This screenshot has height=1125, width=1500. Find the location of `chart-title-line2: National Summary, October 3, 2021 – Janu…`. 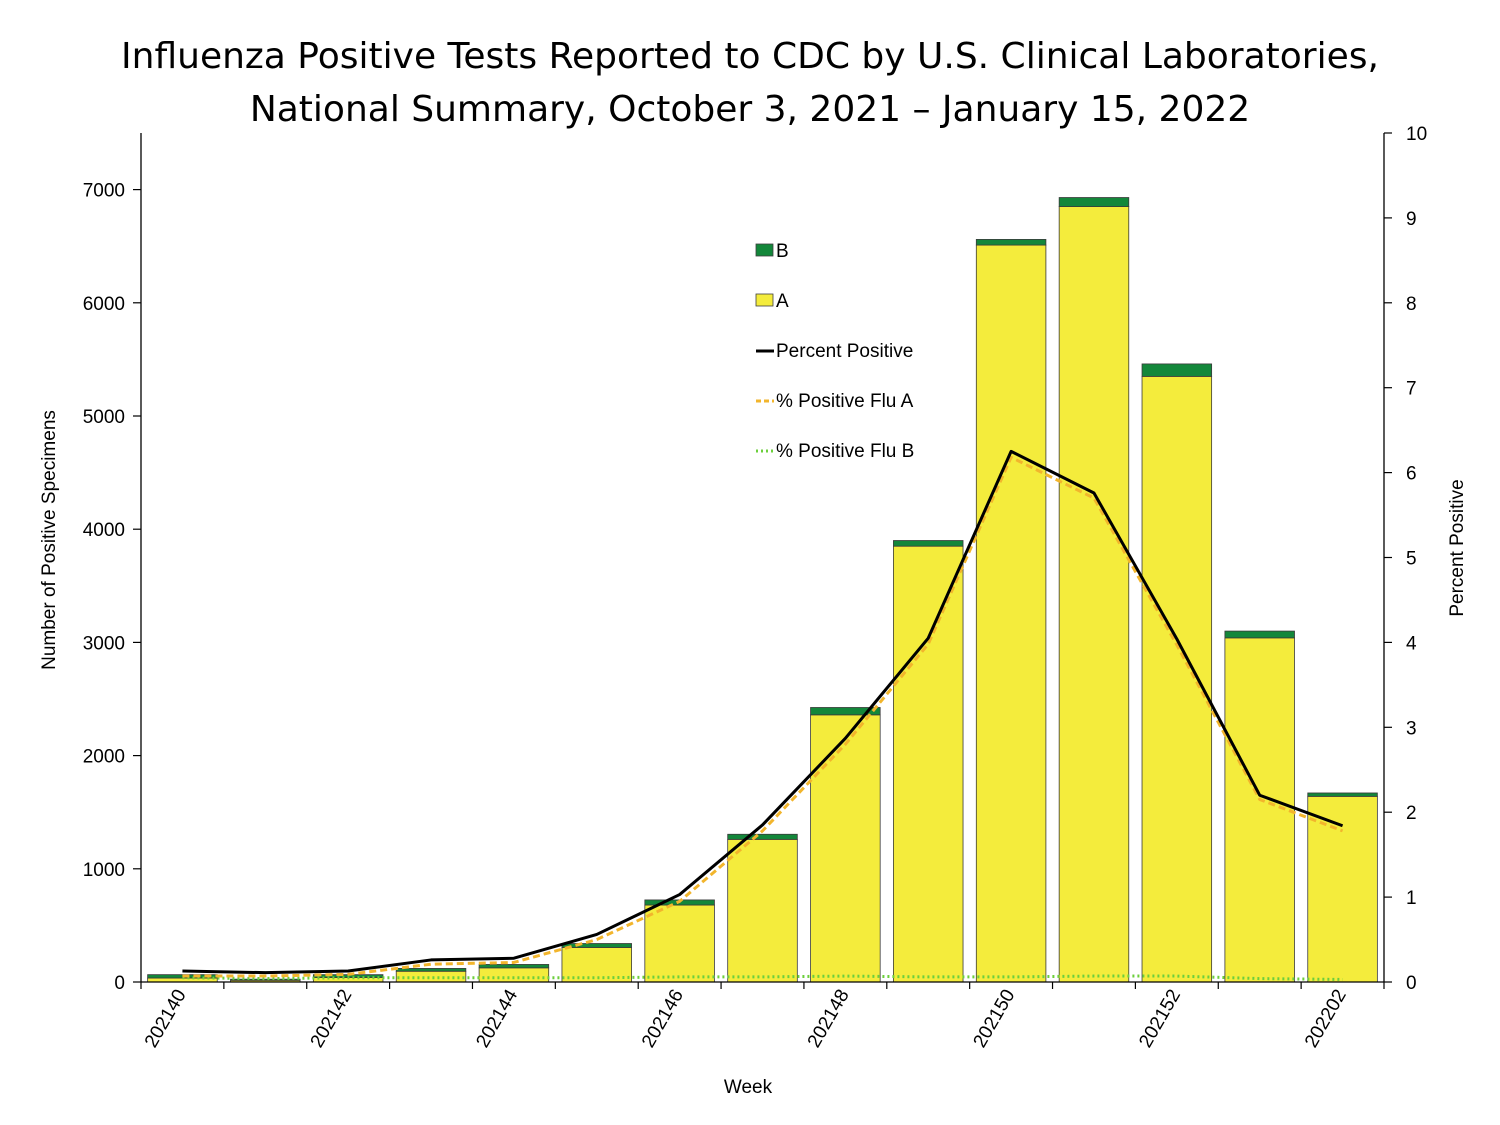

chart-title-line2: National Summary, October 3, 2021 – Janu… is located at coordinates (750, 109).